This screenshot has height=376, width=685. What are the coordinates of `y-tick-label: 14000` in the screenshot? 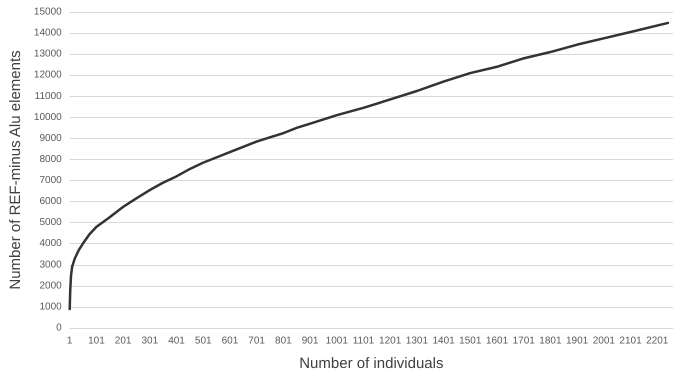 It's located at (48, 33).